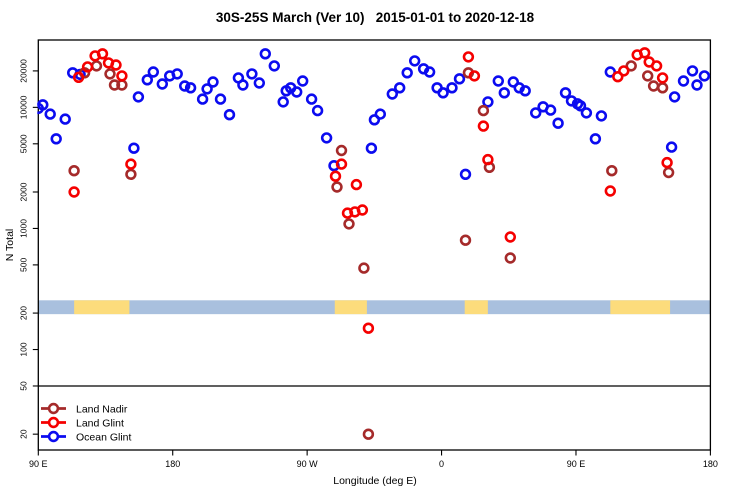  Describe the element at coordinates (23, 143) in the screenshot. I see `y-tick-label: 5000` at that location.